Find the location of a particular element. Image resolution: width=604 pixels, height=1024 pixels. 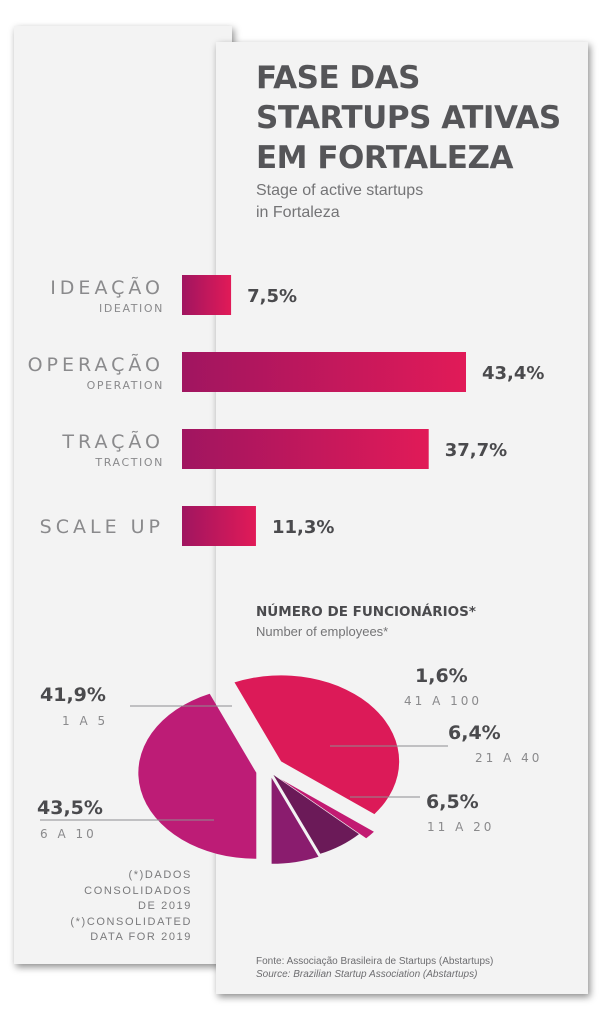

bar-category-label: TRAÇÃO is located at coordinates (112, 441).